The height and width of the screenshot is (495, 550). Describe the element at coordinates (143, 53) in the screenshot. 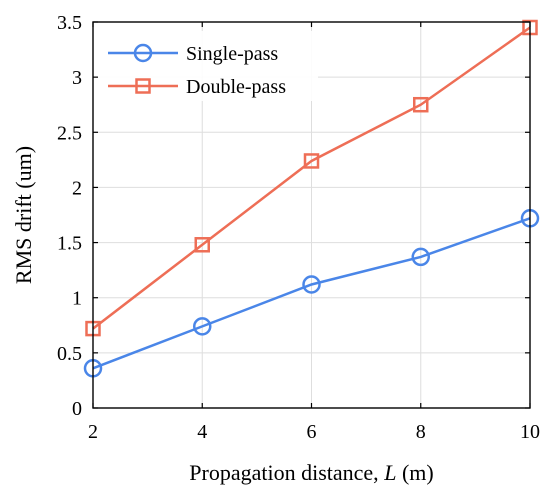

I see `legend-marker-single-pass` at that location.